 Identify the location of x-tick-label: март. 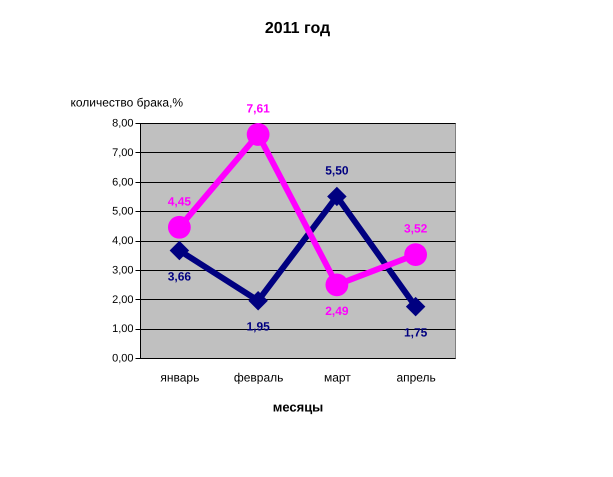
(338, 377).